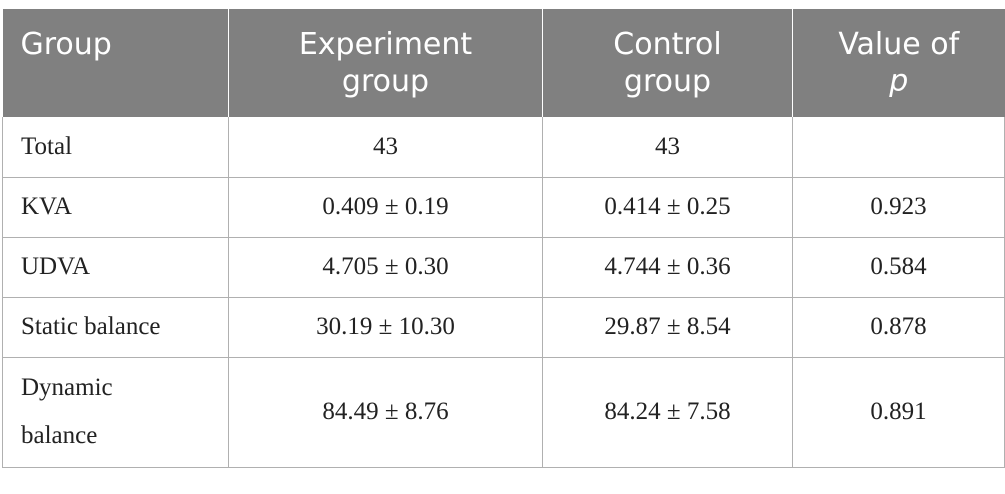  I want to click on table-row: KVA 0.409 ± 0.19 0.414 ± 0.25 0.923, so click(503, 207).